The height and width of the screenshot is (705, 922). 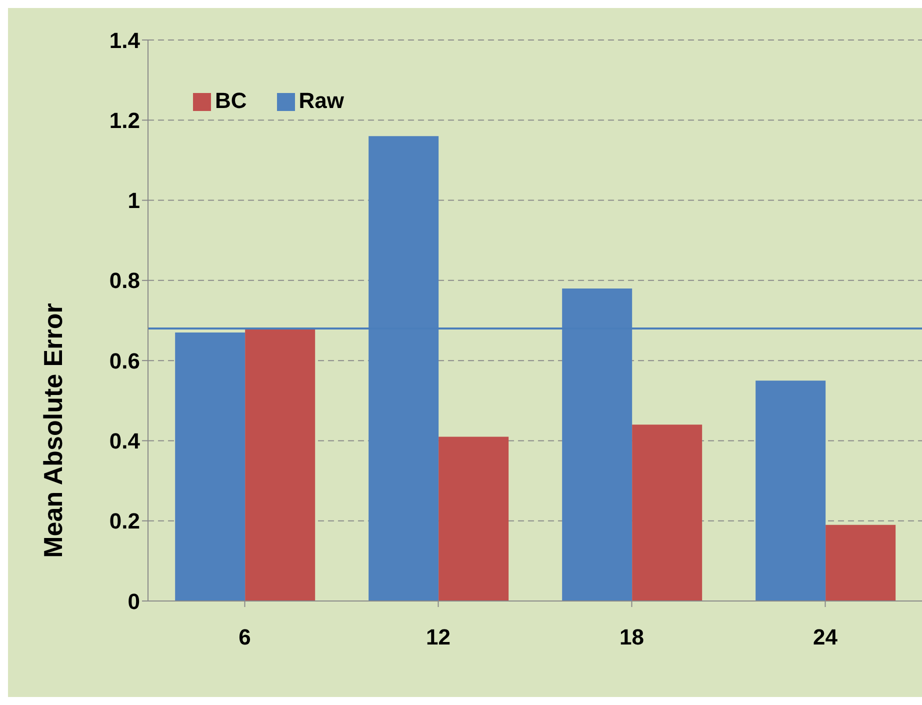 I want to click on y-tick-label: 0.2, so click(x=124, y=521).